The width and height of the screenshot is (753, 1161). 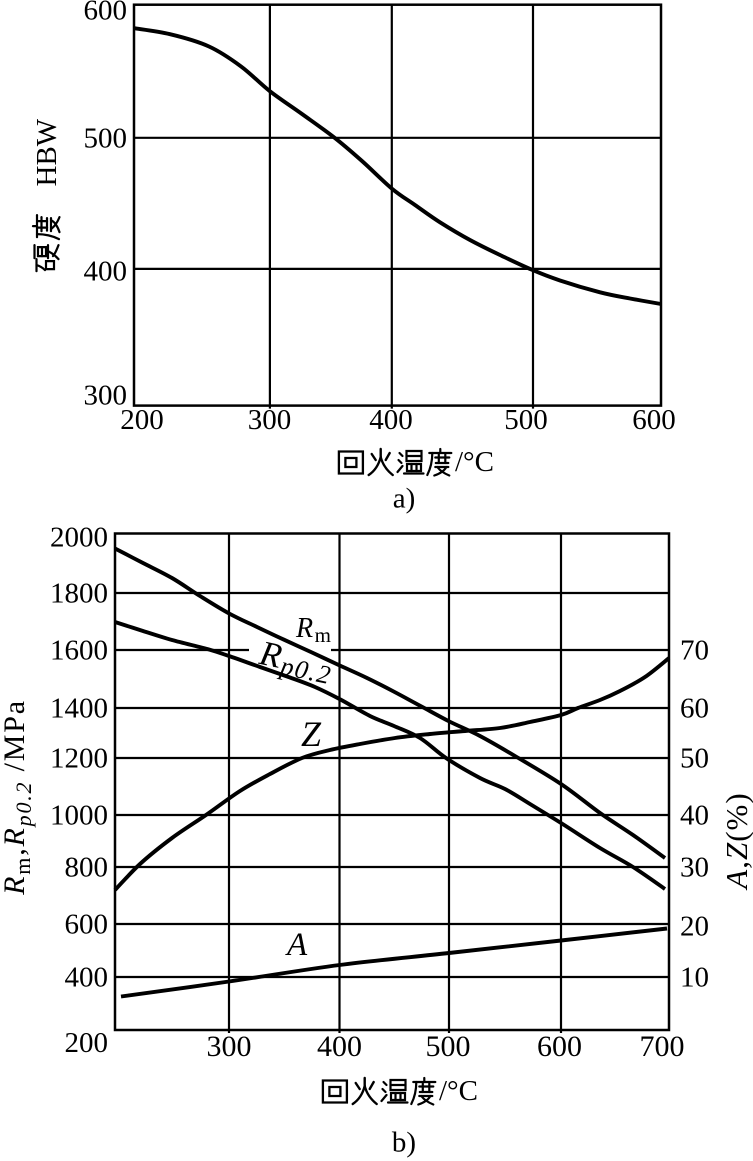 I want to click on svg-text: 1400, so click(x=79, y=709).